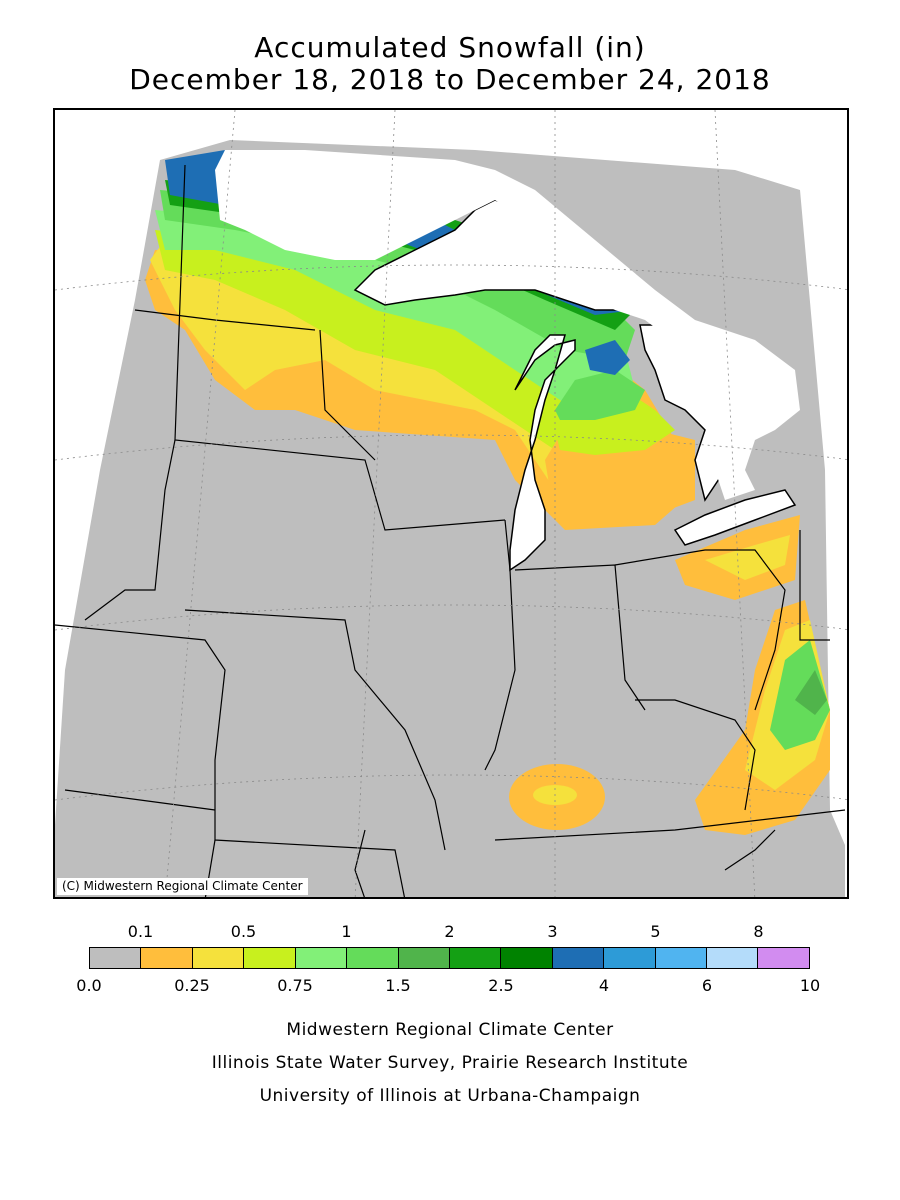  What do you see at coordinates (182, 886) in the screenshot?
I see `map-copyright: (C) Midwestern Regional Climate Center` at bounding box center [182, 886].